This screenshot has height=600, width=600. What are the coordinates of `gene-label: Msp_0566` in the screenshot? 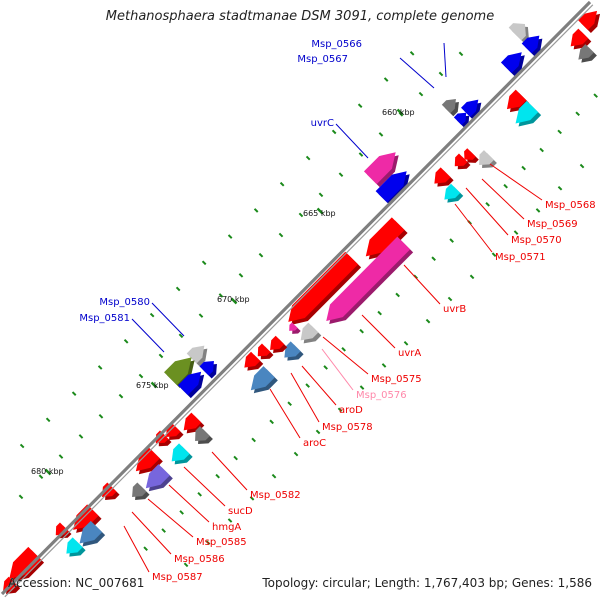 It's located at (336, 44).